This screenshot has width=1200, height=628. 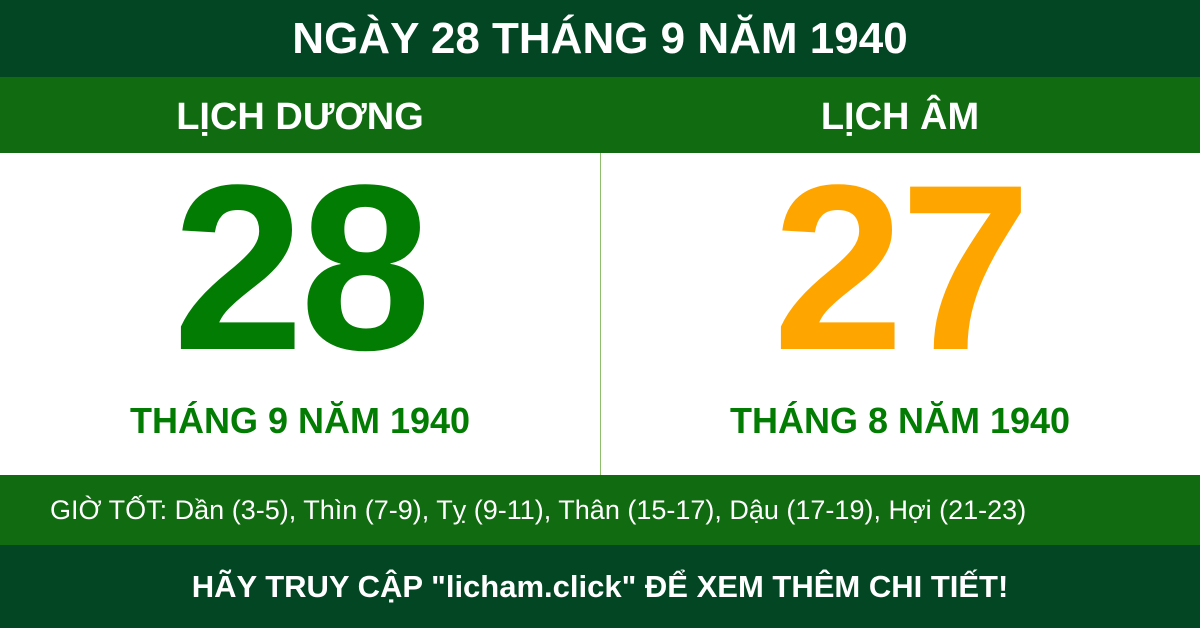 I want to click on solar-header: LỊCH DƯƠNG, so click(x=300, y=117).